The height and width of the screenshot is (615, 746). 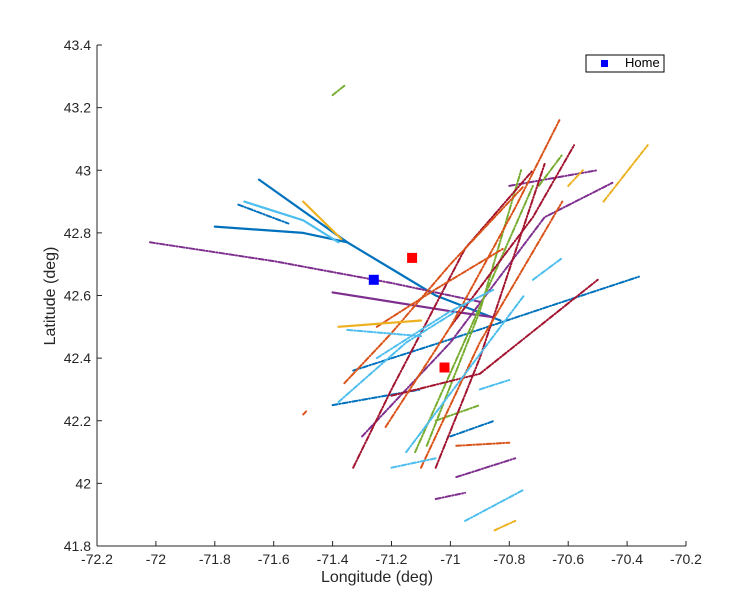 I want to click on legend-box, so click(x=625, y=63).